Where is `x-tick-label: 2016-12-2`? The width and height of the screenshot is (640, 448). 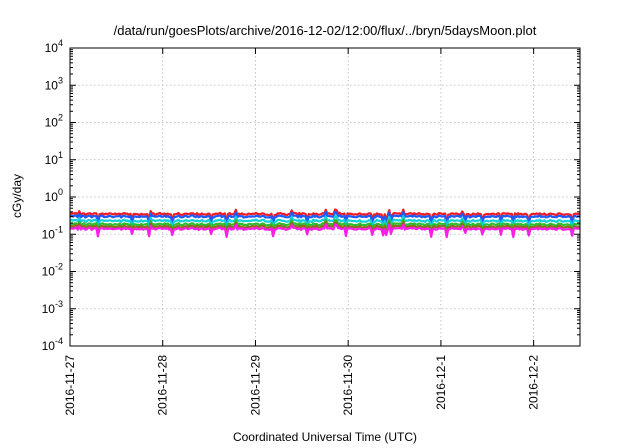 x-tick-label: 2016-12-2 is located at coordinates (534, 382).